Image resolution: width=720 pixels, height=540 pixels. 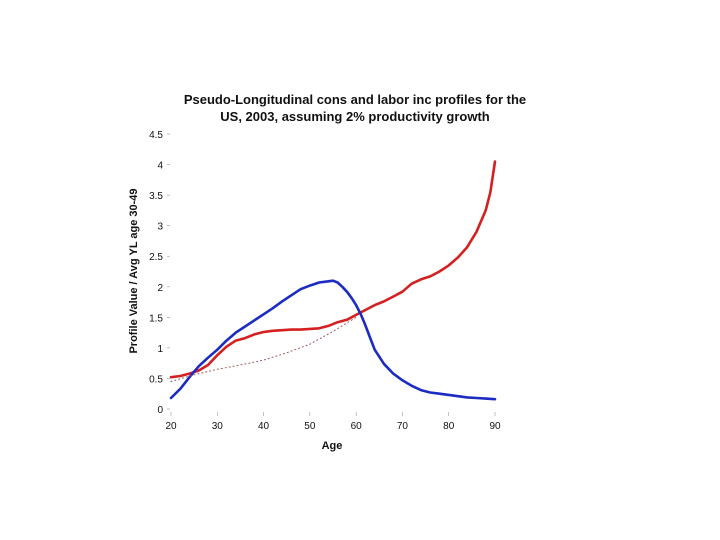 What do you see at coordinates (333, 422) in the screenshot?
I see `x-axis-ticks: 20 30 40 50 60 70 80 90` at bounding box center [333, 422].